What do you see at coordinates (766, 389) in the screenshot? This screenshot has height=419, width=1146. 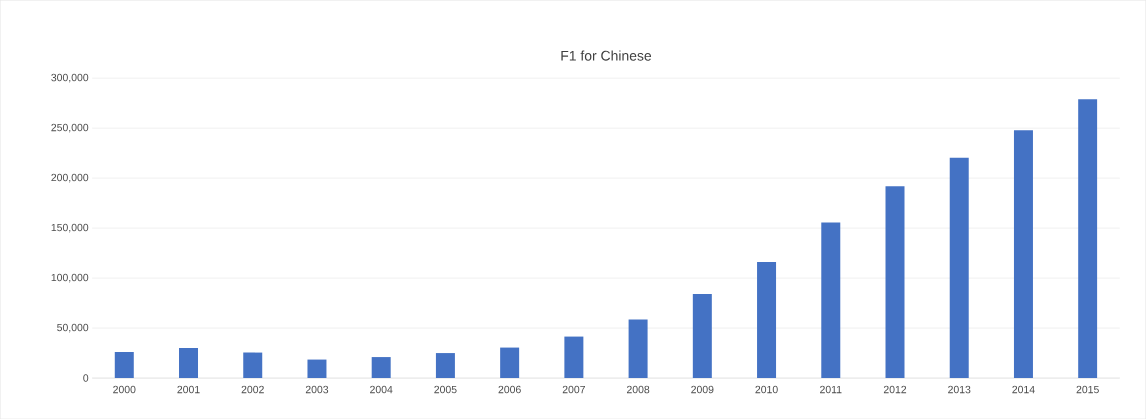 I see `x-tick-label: 2010` at bounding box center [766, 389].